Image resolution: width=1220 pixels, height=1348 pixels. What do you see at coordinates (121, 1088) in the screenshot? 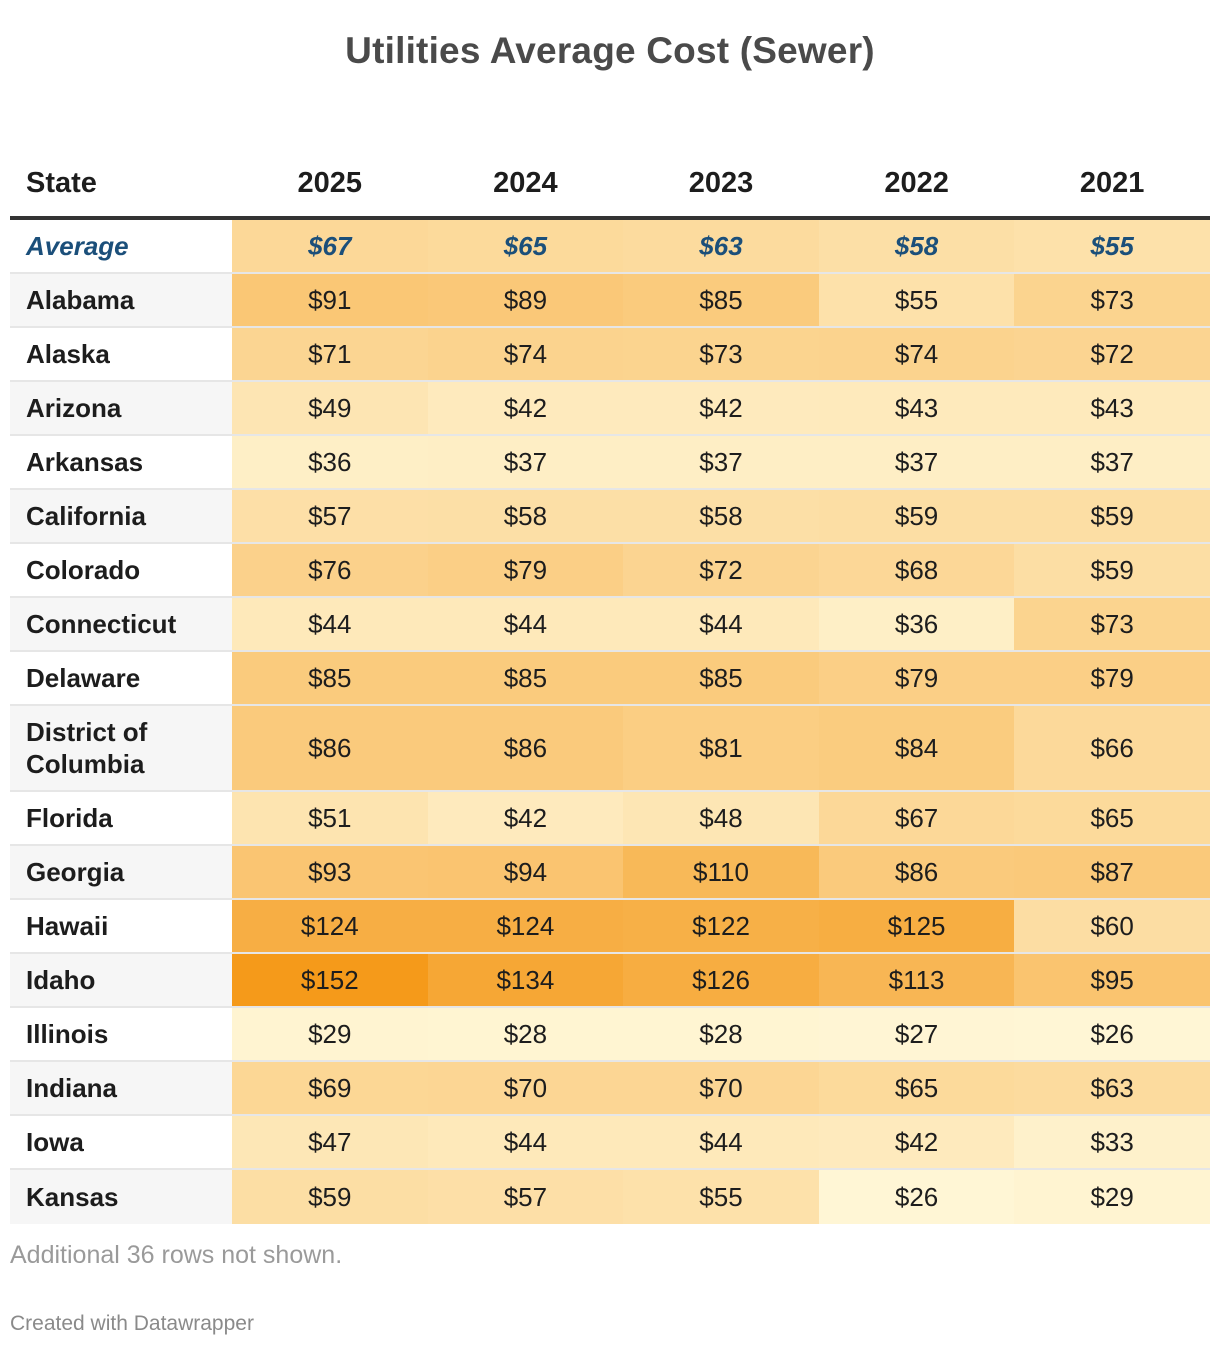
I see `state-label-indiana: Indiana` at bounding box center [121, 1088].